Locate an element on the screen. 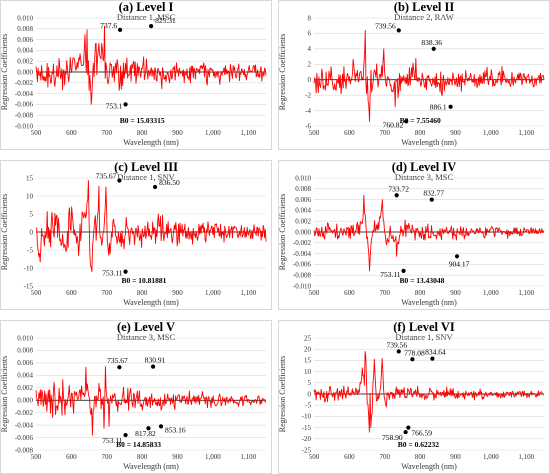 This screenshot has height=474, width=550. panel-subtitle: Distance 1, SNV is located at coordinates (424, 337).